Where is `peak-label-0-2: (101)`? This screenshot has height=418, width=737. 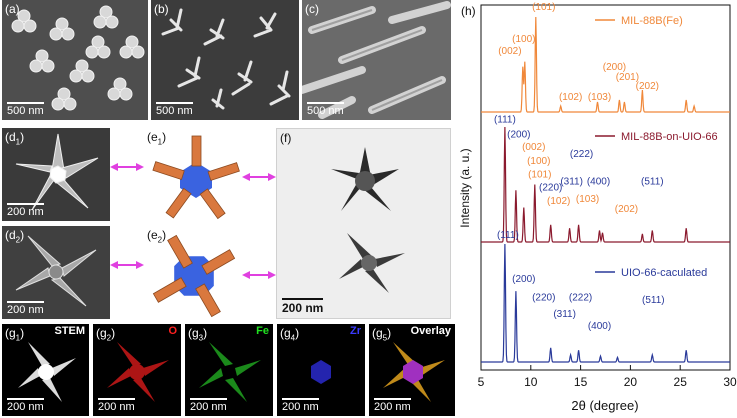 peak-label-0-2: (101) is located at coordinates (543, 7).